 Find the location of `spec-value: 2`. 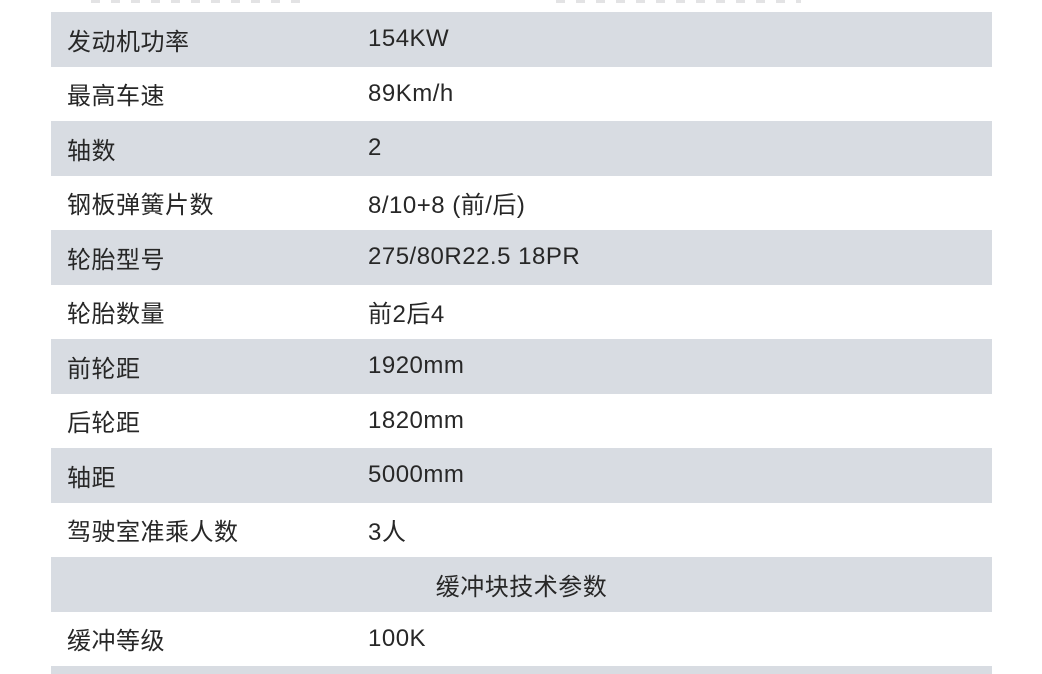

spec-value: 2 is located at coordinates (375, 148).